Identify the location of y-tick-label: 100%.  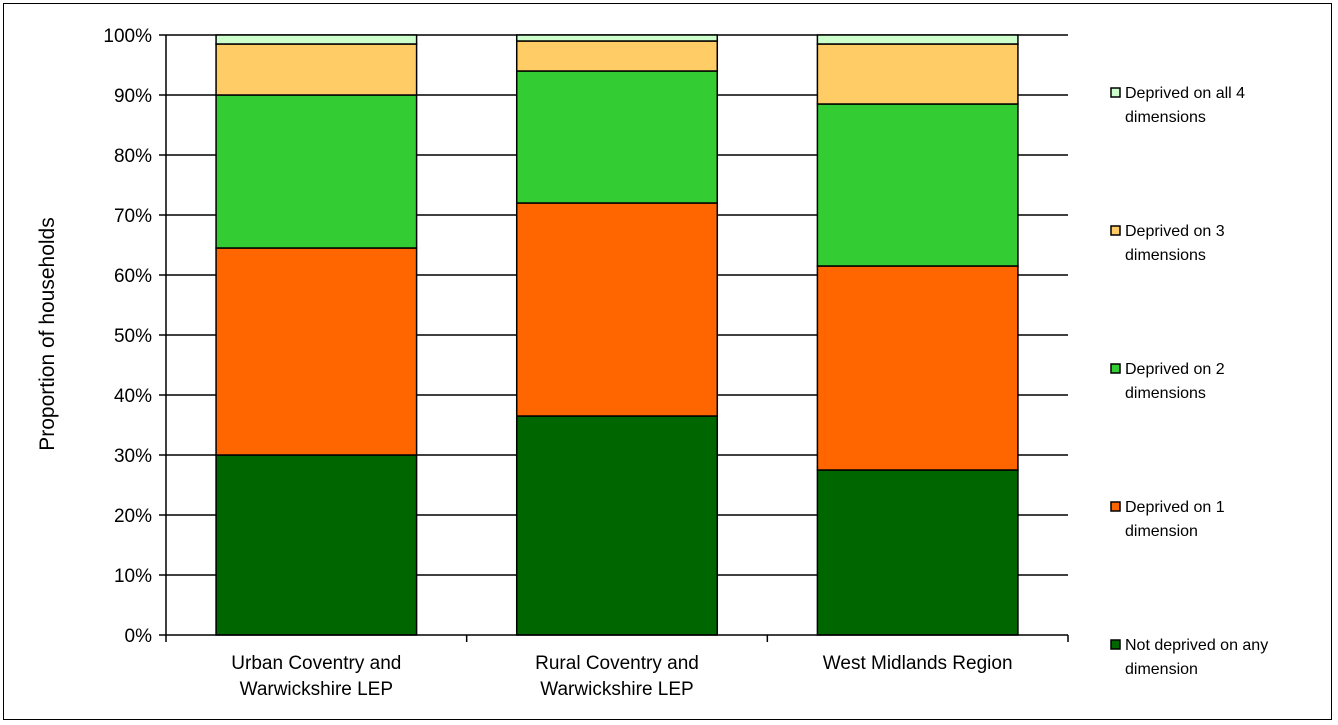
(127, 36).